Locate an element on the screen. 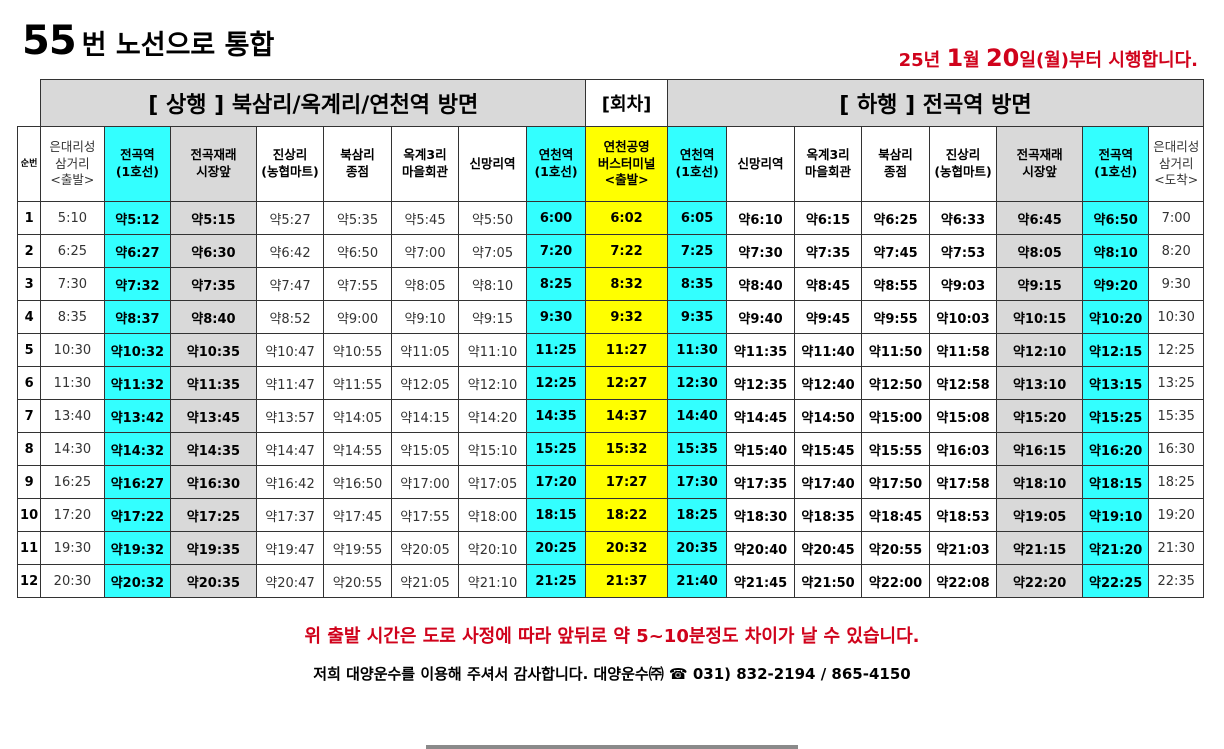  time-cell: 약10:47 is located at coordinates (290, 350).